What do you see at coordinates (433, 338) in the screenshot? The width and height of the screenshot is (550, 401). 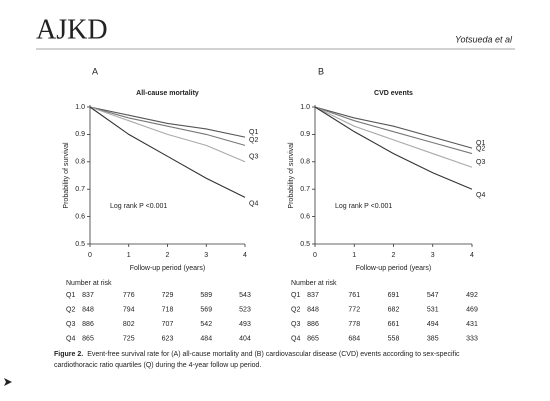 I see `risk-value: 385` at bounding box center [433, 338].